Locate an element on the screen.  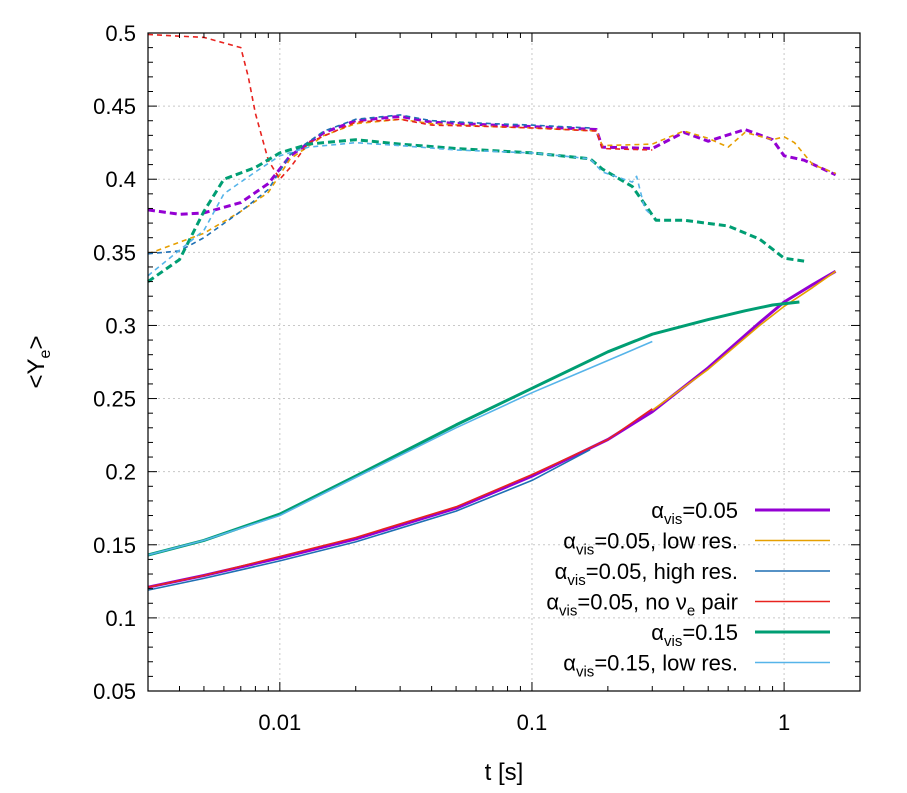
x-axis-label: t [s] is located at coordinates (504, 772).